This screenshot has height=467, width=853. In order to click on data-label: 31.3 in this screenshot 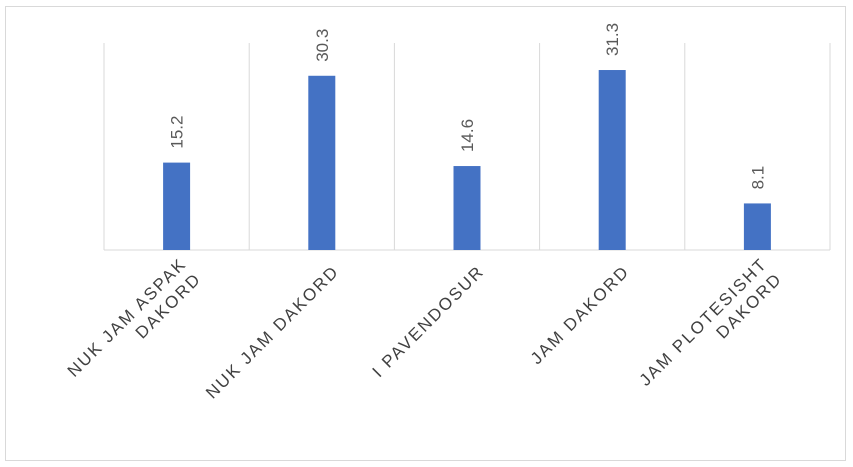, I will do `click(612, 39)`.